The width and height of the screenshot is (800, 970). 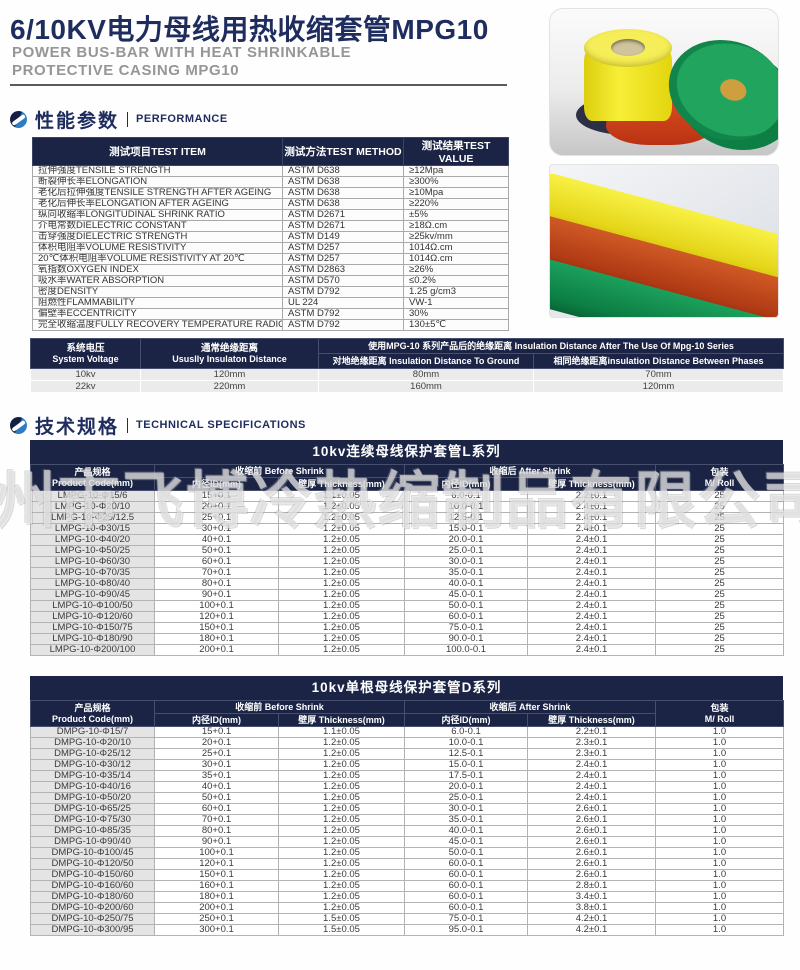 I want to click on table-cell: LMPG-10-Φ25/12.5, so click(x=92, y=518).